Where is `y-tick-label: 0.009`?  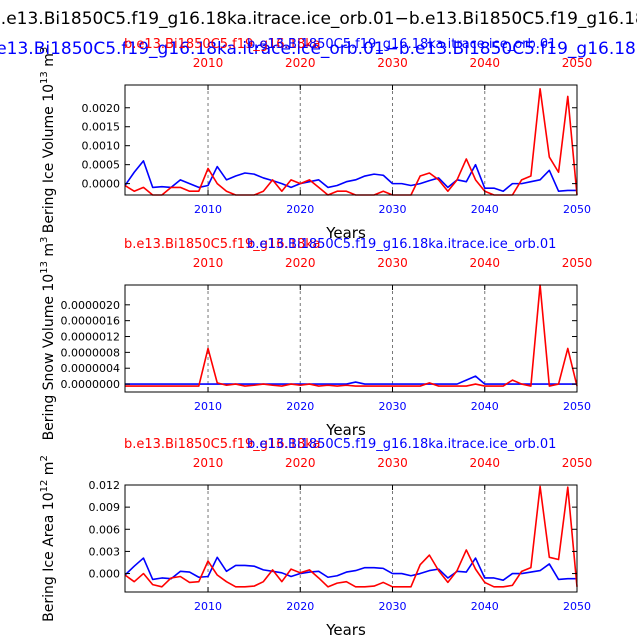
y-tick-label: 0.009 is located at coordinates (105, 507).